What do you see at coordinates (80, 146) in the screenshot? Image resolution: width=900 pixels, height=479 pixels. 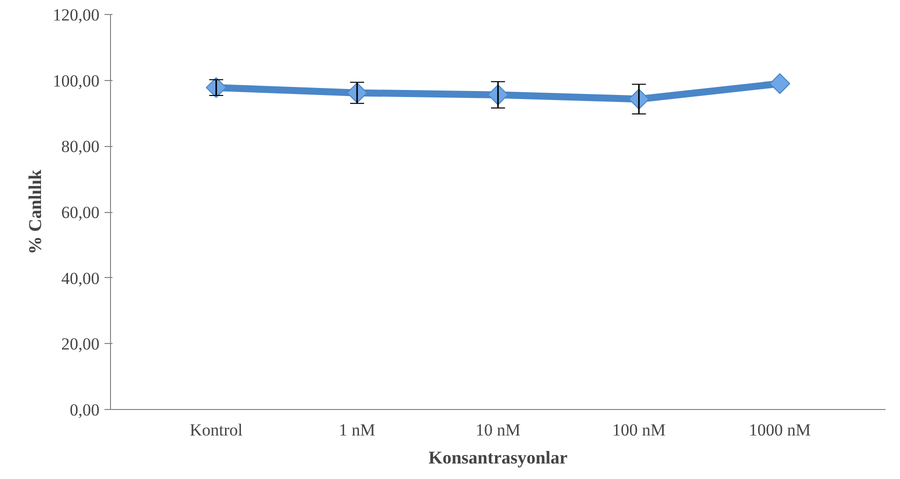 I see `y-tick-label: 80,00` at bounding box center [80, 146].